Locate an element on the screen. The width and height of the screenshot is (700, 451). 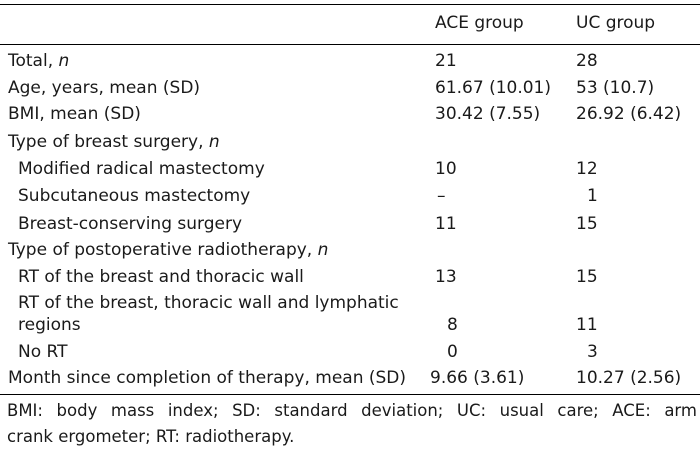
cell-uc: 12 is located at coordinates (587, 169).